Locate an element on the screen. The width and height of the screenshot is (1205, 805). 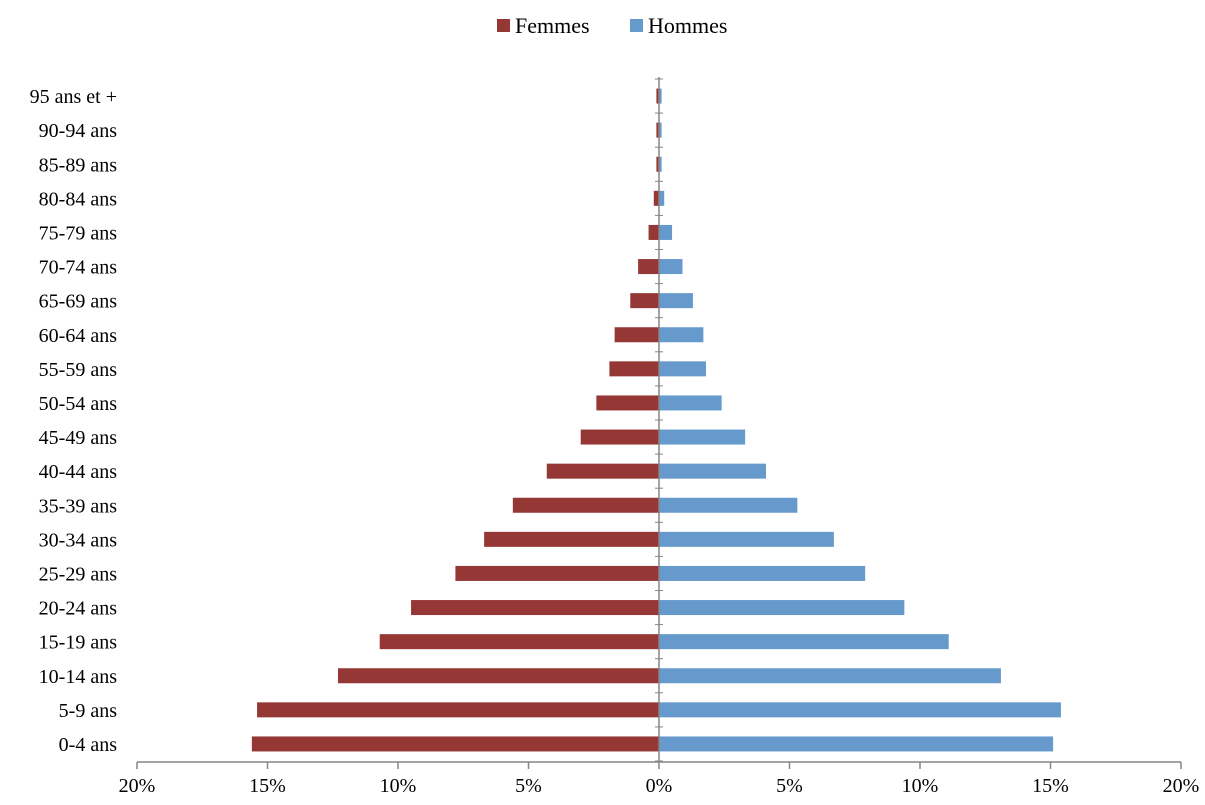
bar-femmes-50-54-ans is located at coordinates (627, 403).